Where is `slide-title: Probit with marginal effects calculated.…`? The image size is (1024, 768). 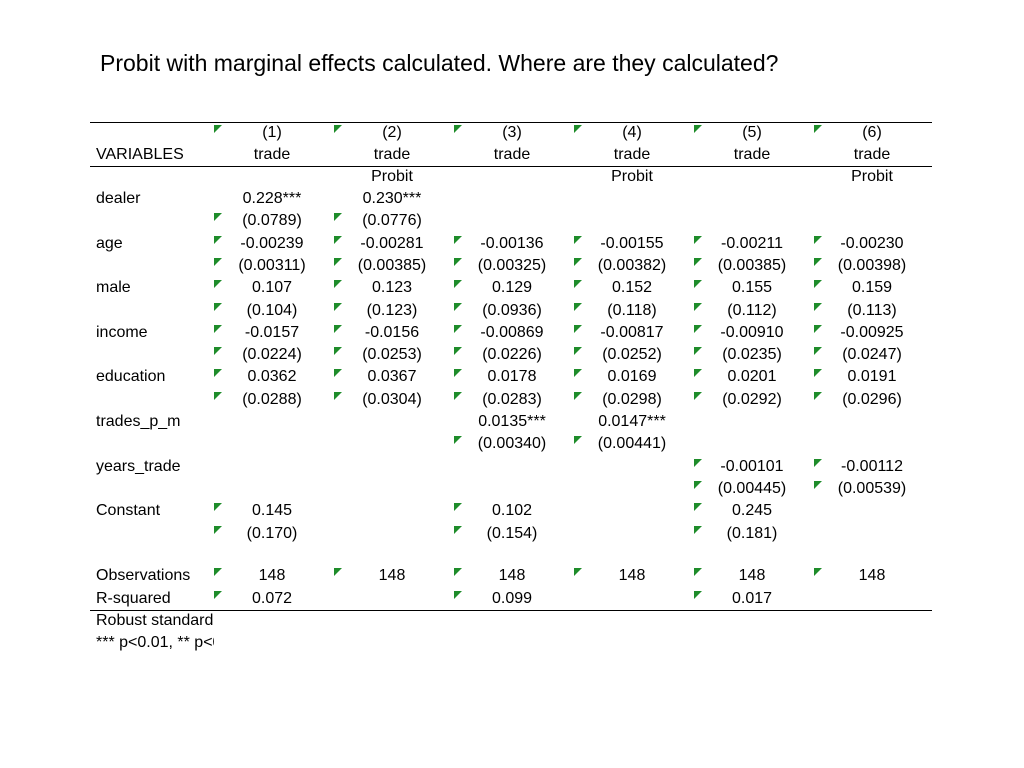 slide-title: Probit with marginal effects calculated.… is located at coordinates (439, 63).